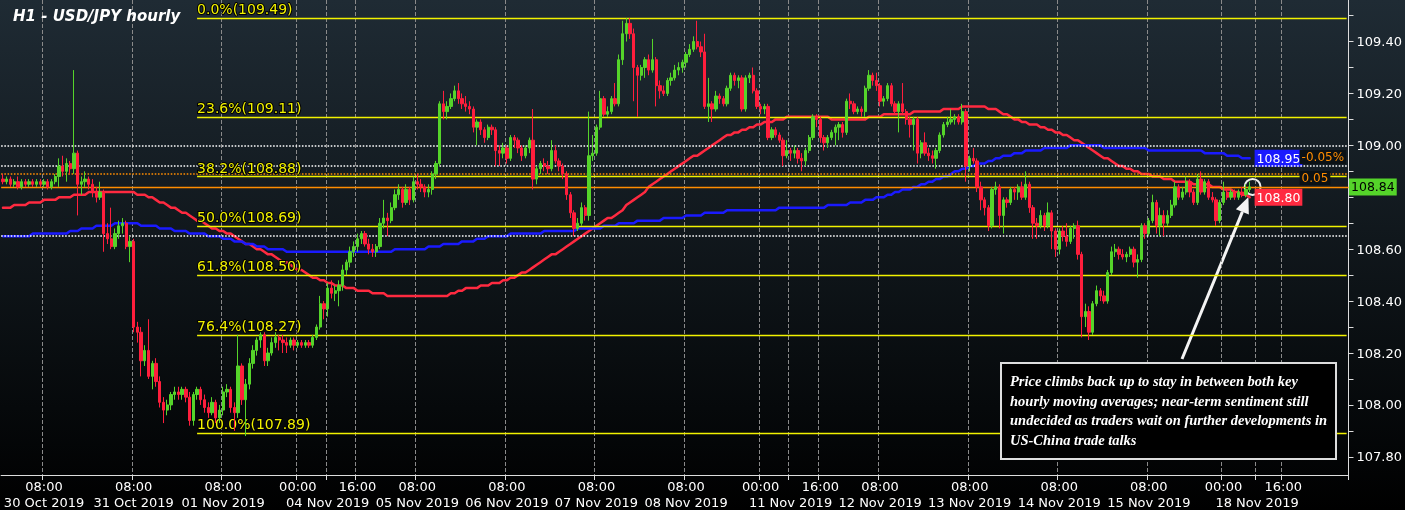  What do you see at coordinates (1379, 145) in the screenshot?
I see `y-tick-label: 109.00` at bounding box center [1379, 145].